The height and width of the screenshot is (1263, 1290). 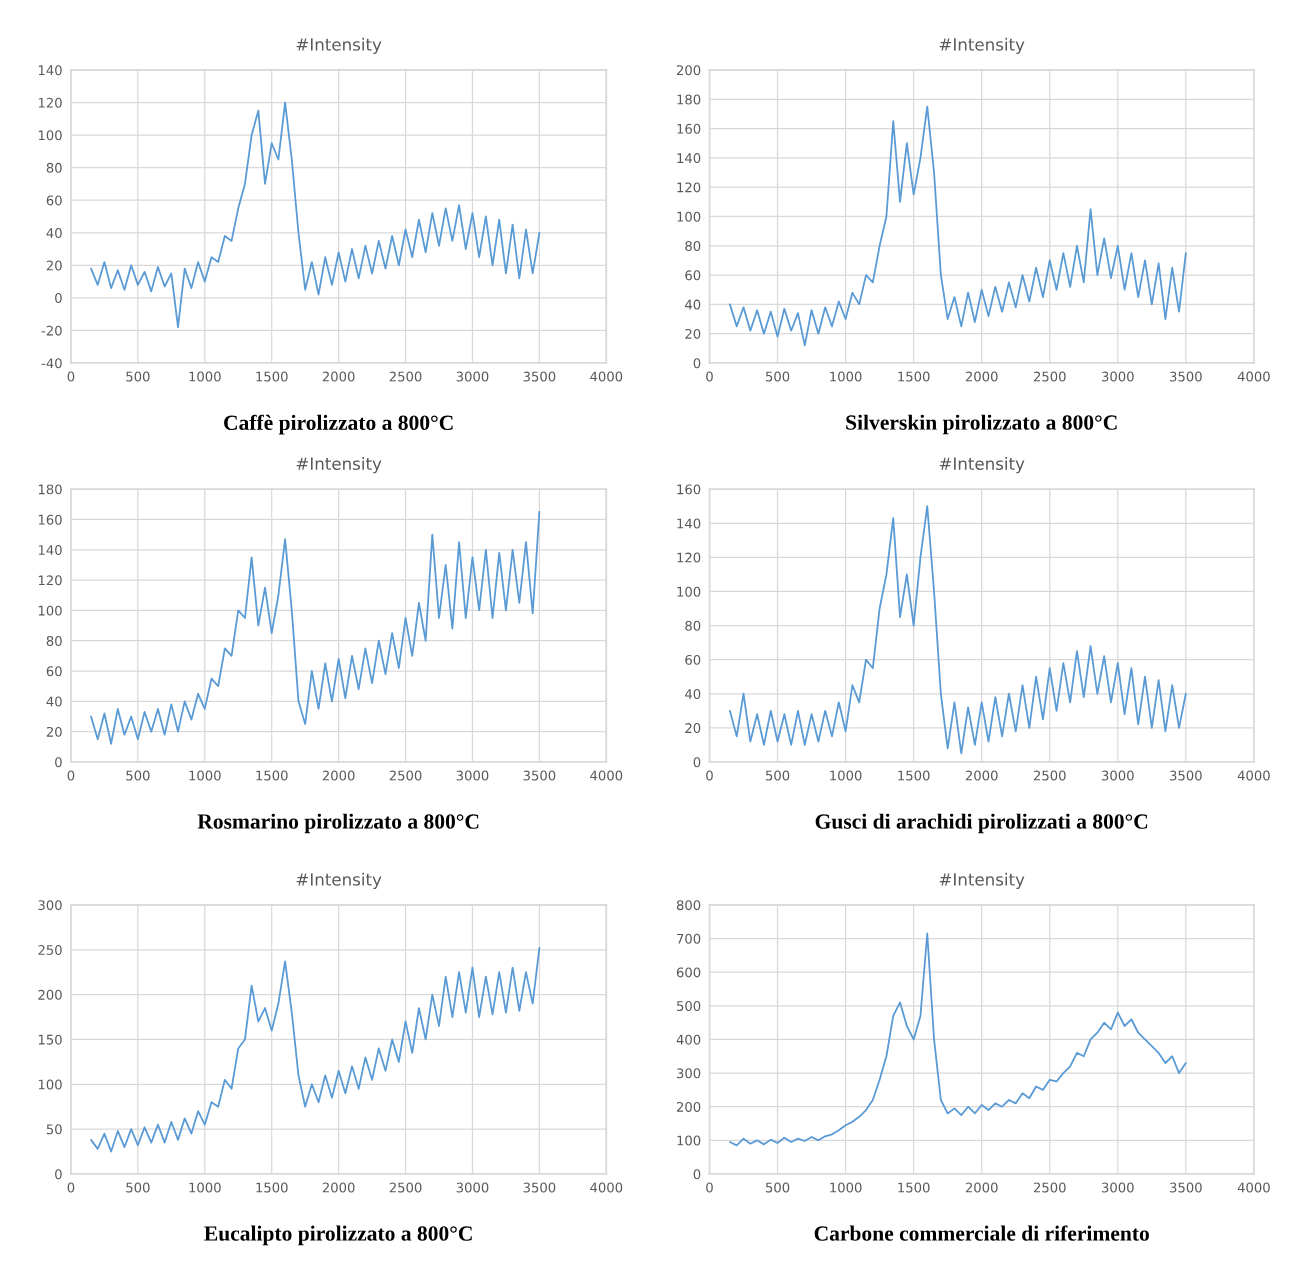 What do you see at coordinates (981, 424) in the screenshot?
I see `x-axis-title: Silverskin pirolizzato a 800°C` at bounding box center [981, 424].